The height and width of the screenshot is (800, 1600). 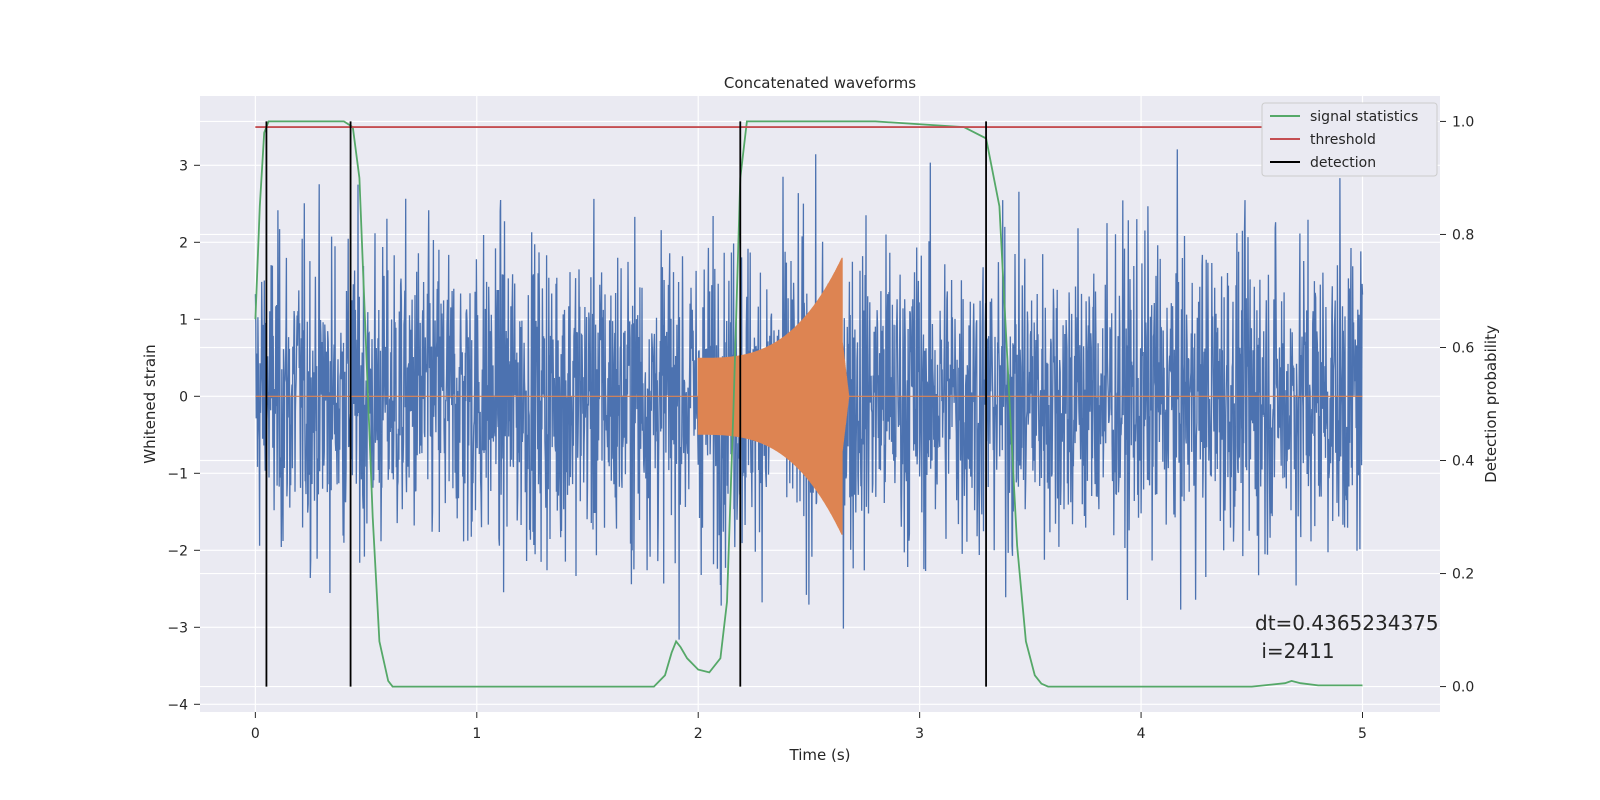 What do you see at coordinates (1343, 163) in the screenshot?
I see `legend-label-detection: detection` at bounding box center [1343, 163].